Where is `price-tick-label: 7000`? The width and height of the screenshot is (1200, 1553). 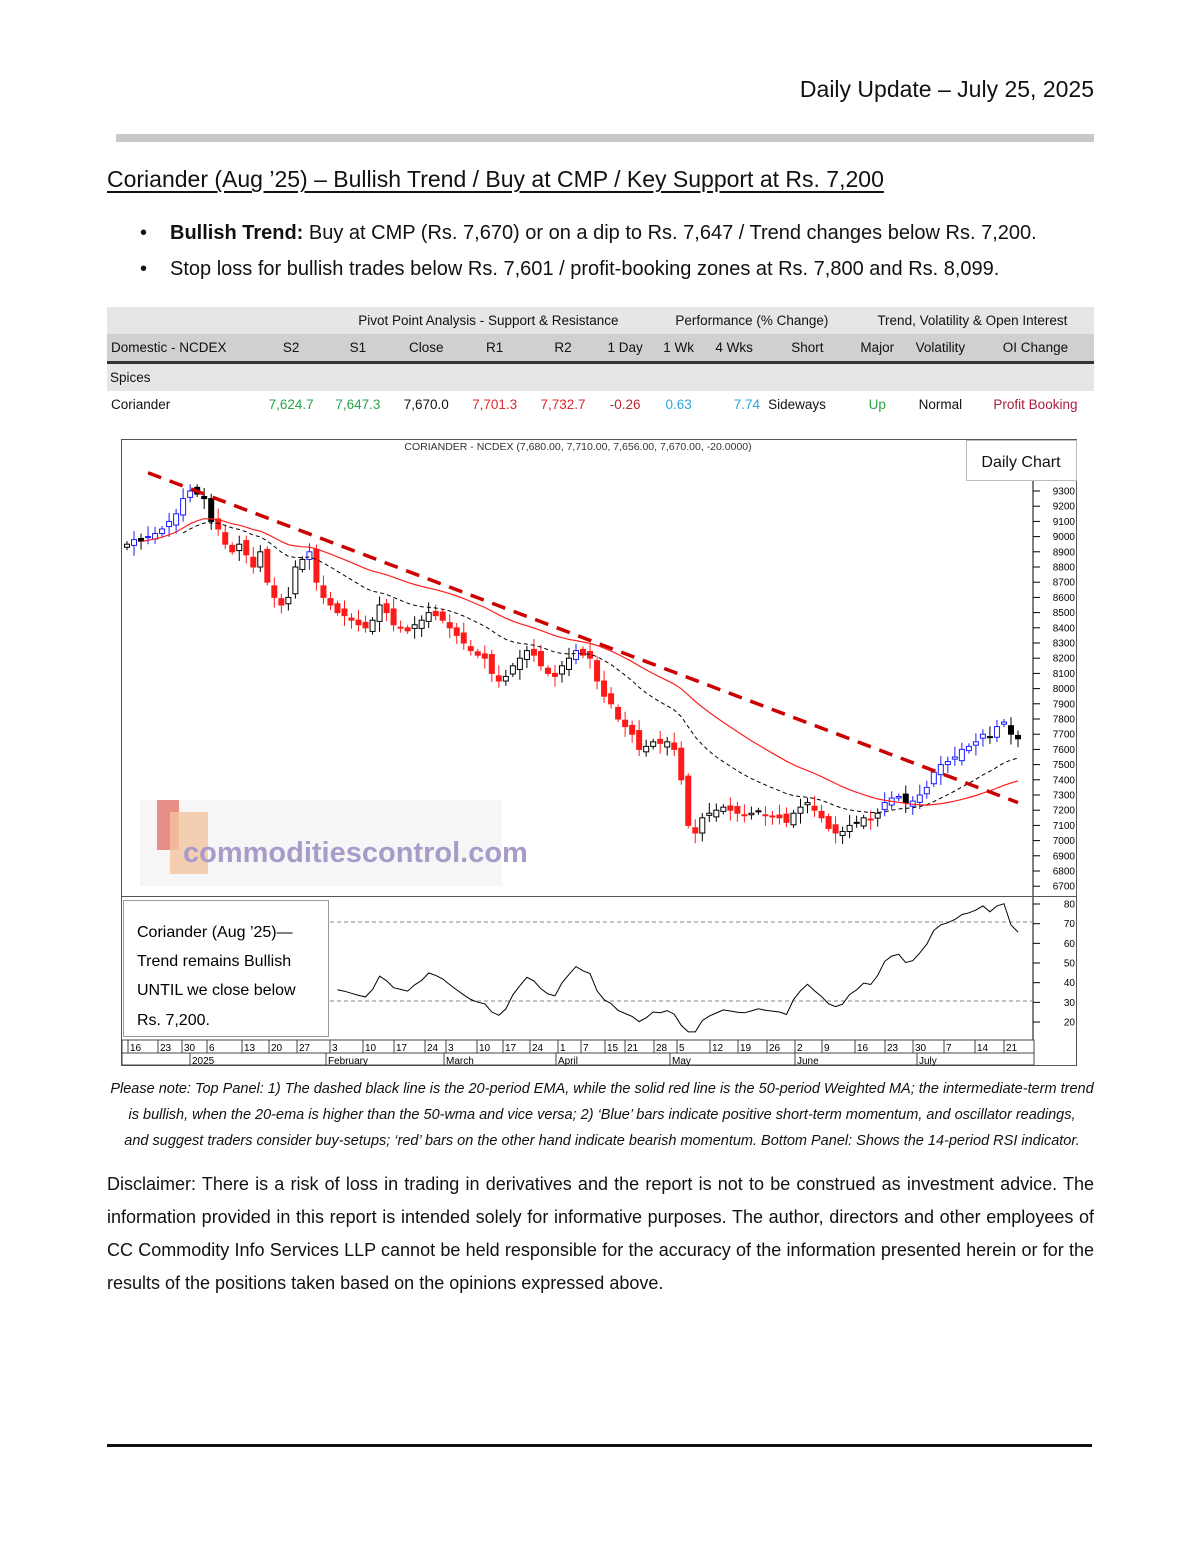
price-tick-label: 7000 is located at coordinates (1064, 841).